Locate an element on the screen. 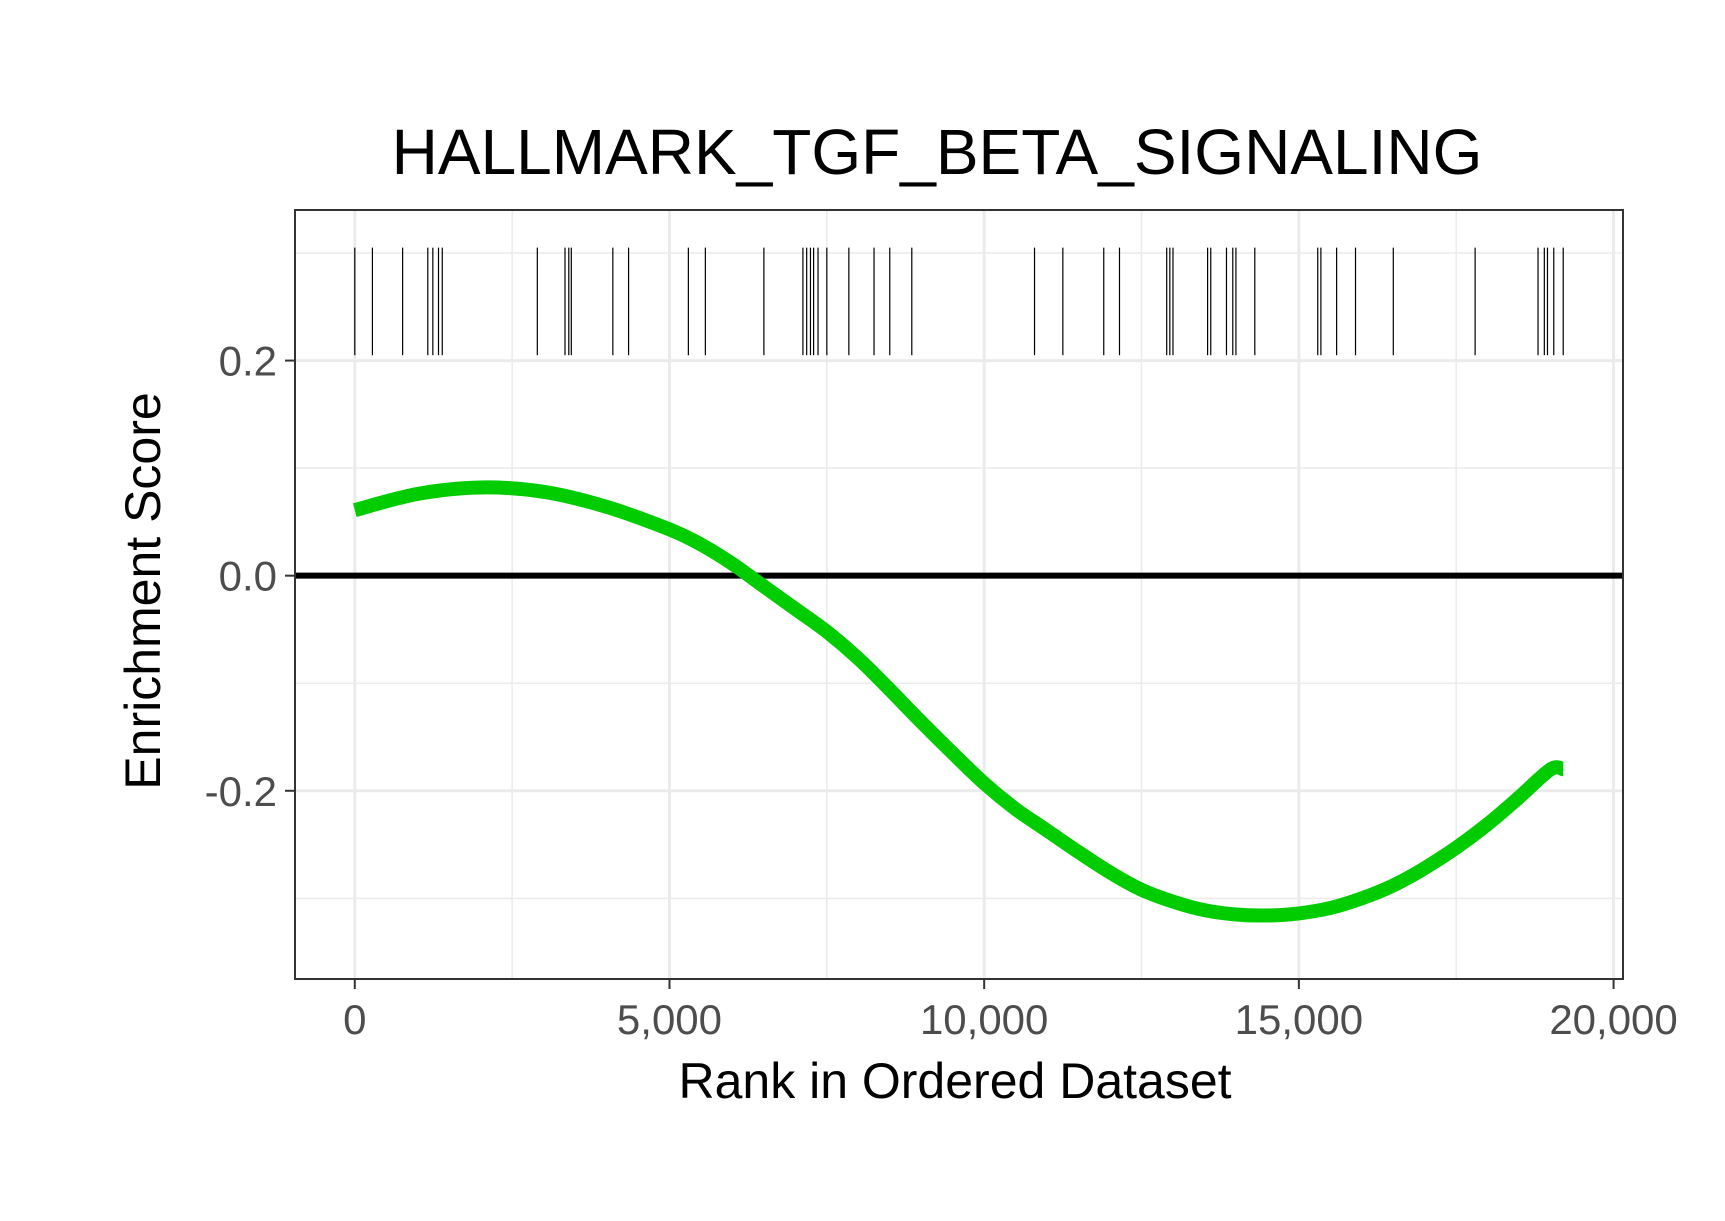 The width and height of the screenshot is (1725, 1221). x-tick-label: 20,000 is located at coordinates (1613, 1019).